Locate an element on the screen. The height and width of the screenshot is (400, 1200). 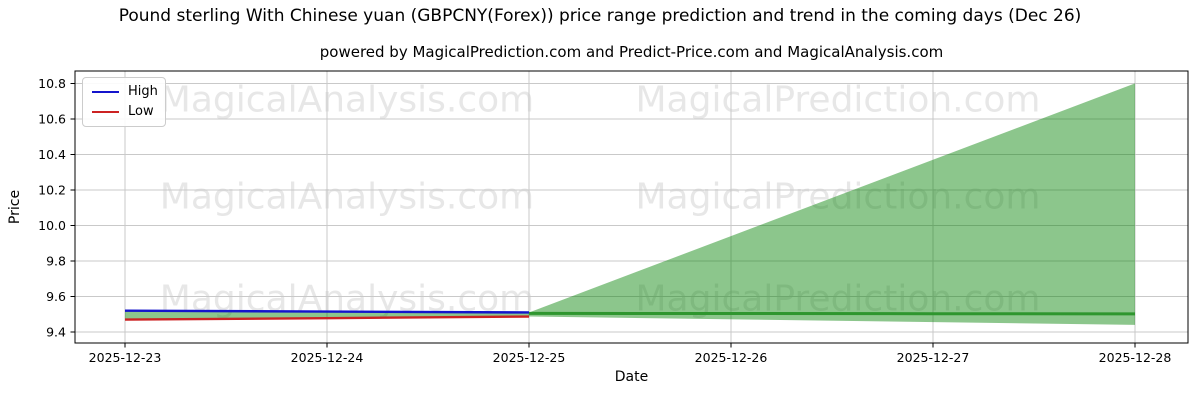
low-line-swatch is located at coordinates (105, 112).